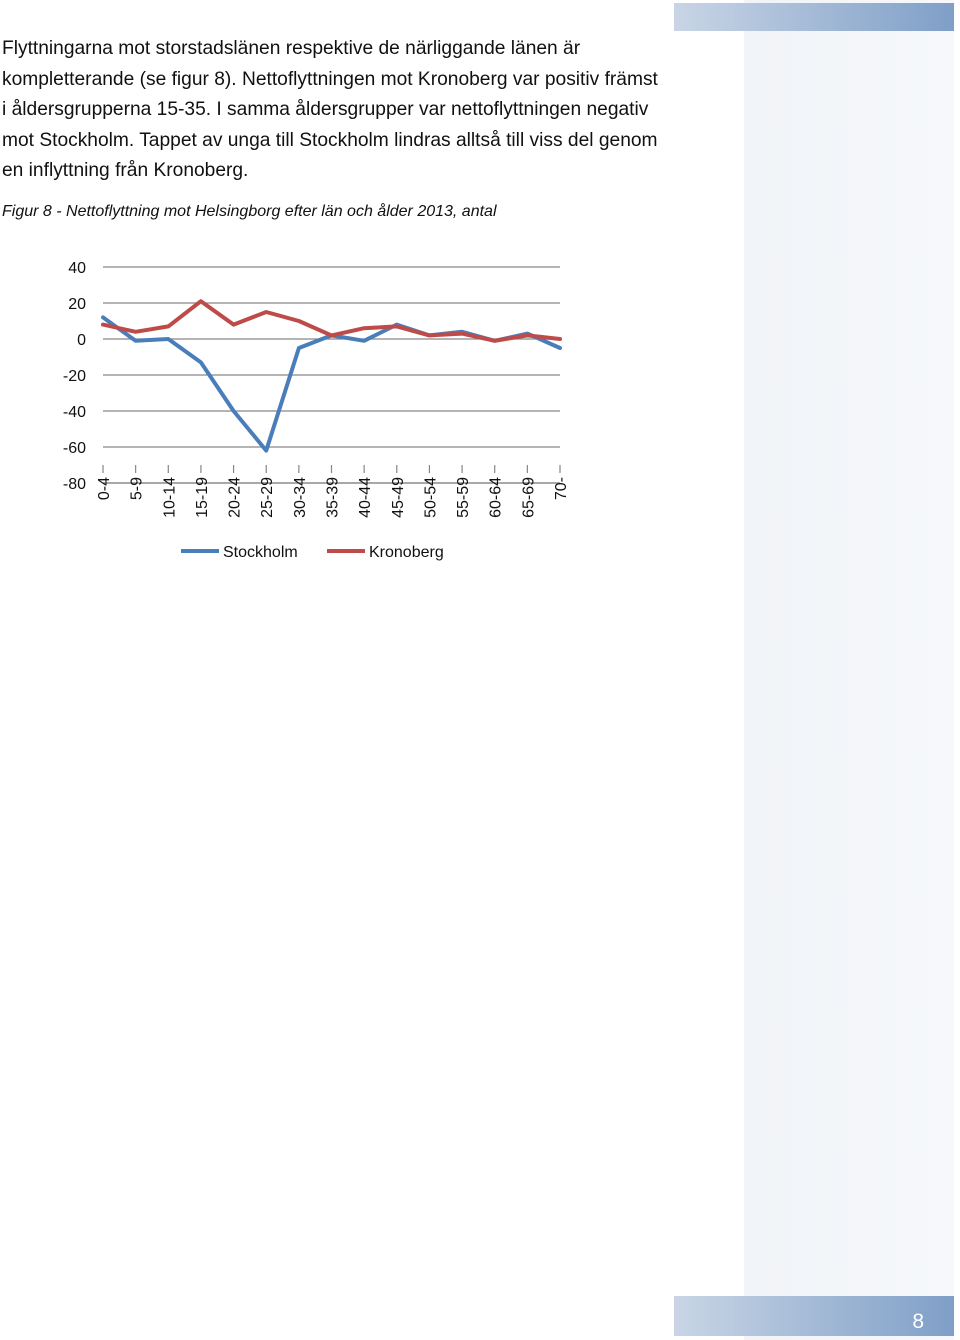 This screenshot has width=960, height=1340. What do you see at coordinates (300, 497) in the screenshot?
I see `x-tick-label: 30-34` at bounding box center [300, 497].